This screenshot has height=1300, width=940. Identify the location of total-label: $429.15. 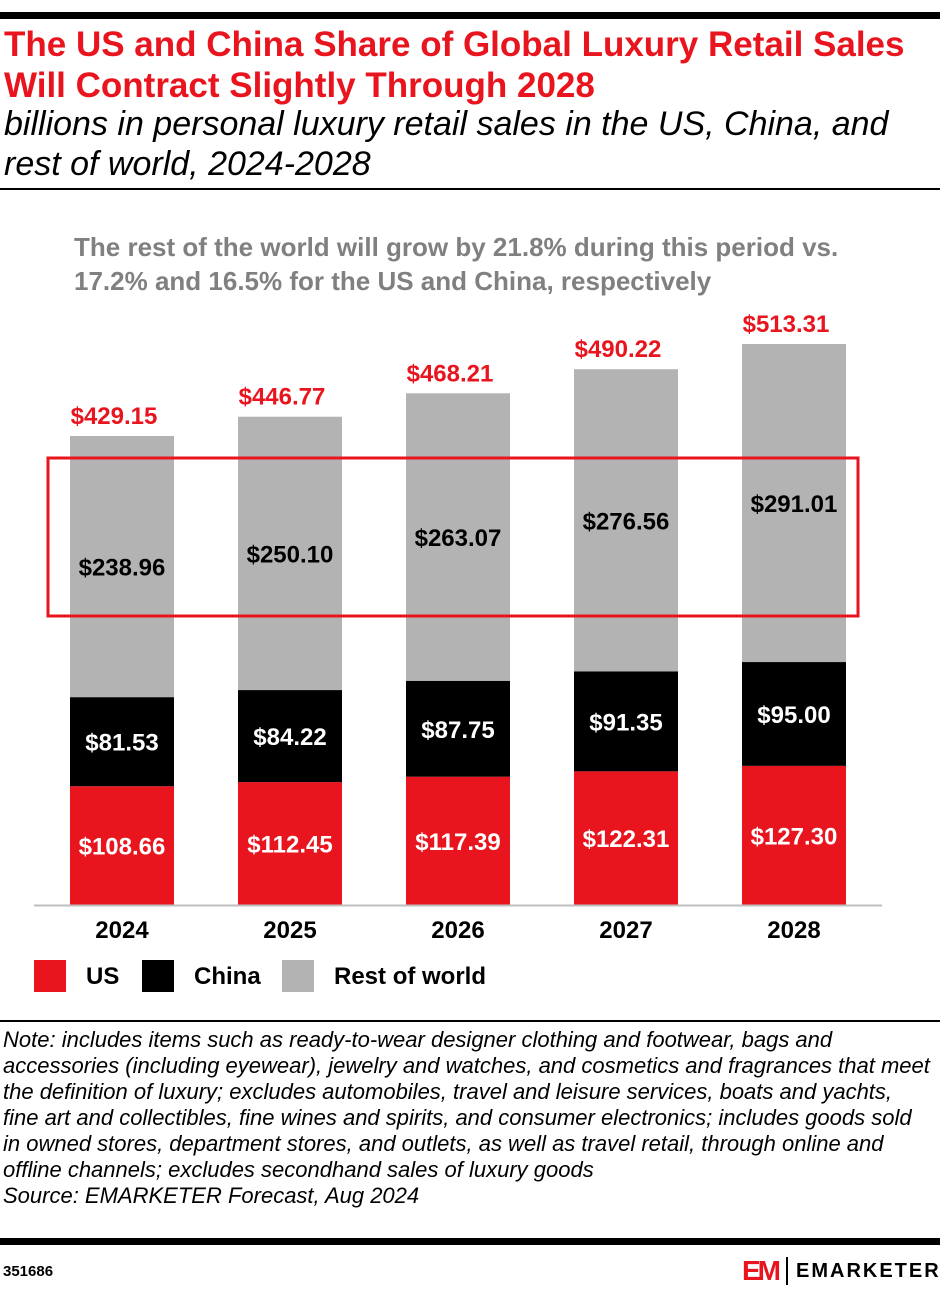
(114, 416).